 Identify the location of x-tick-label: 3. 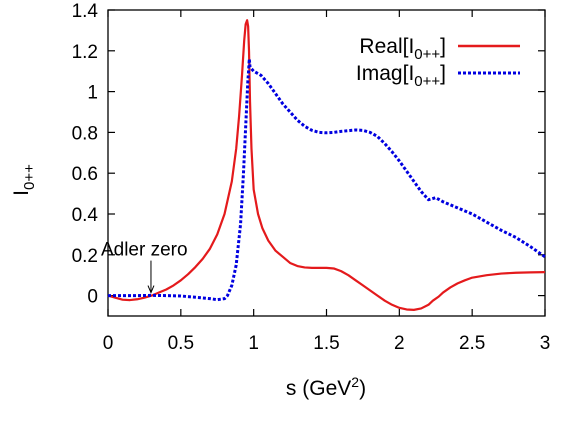
(545, 343).